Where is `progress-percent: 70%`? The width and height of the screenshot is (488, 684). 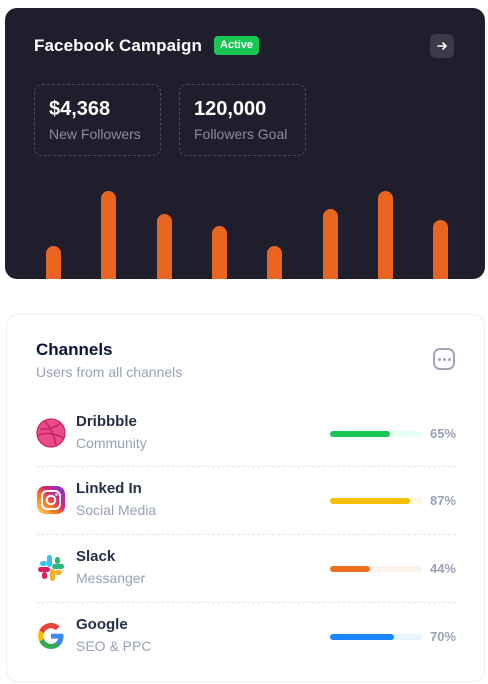 progress-percent: 70% is located at coordinates (442, 636).